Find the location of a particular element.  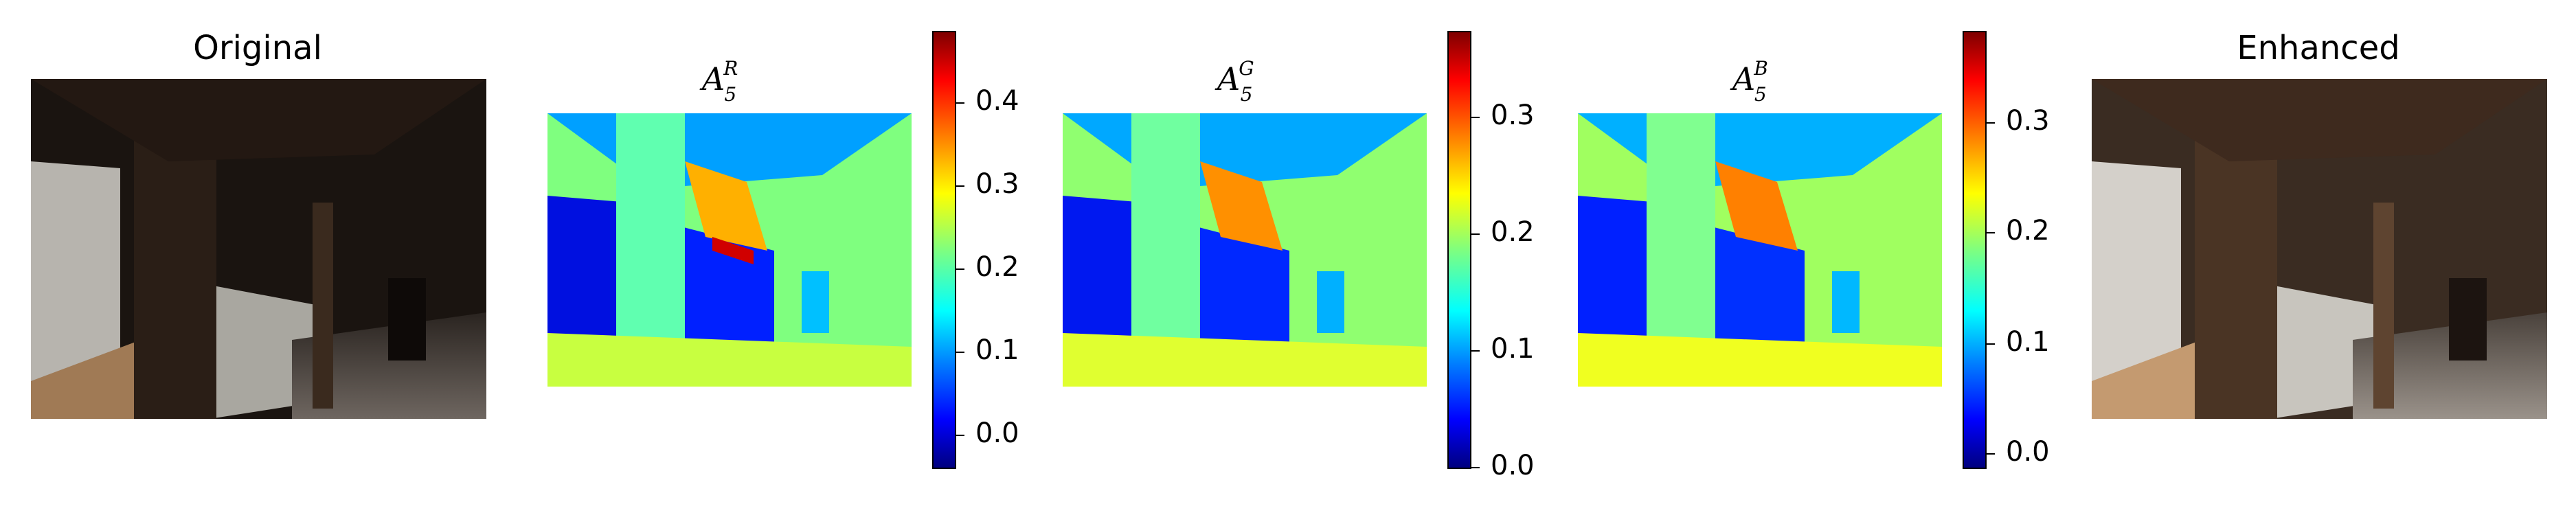

map-r-tick-3: 0.3 is located at coordinates (997, 184).